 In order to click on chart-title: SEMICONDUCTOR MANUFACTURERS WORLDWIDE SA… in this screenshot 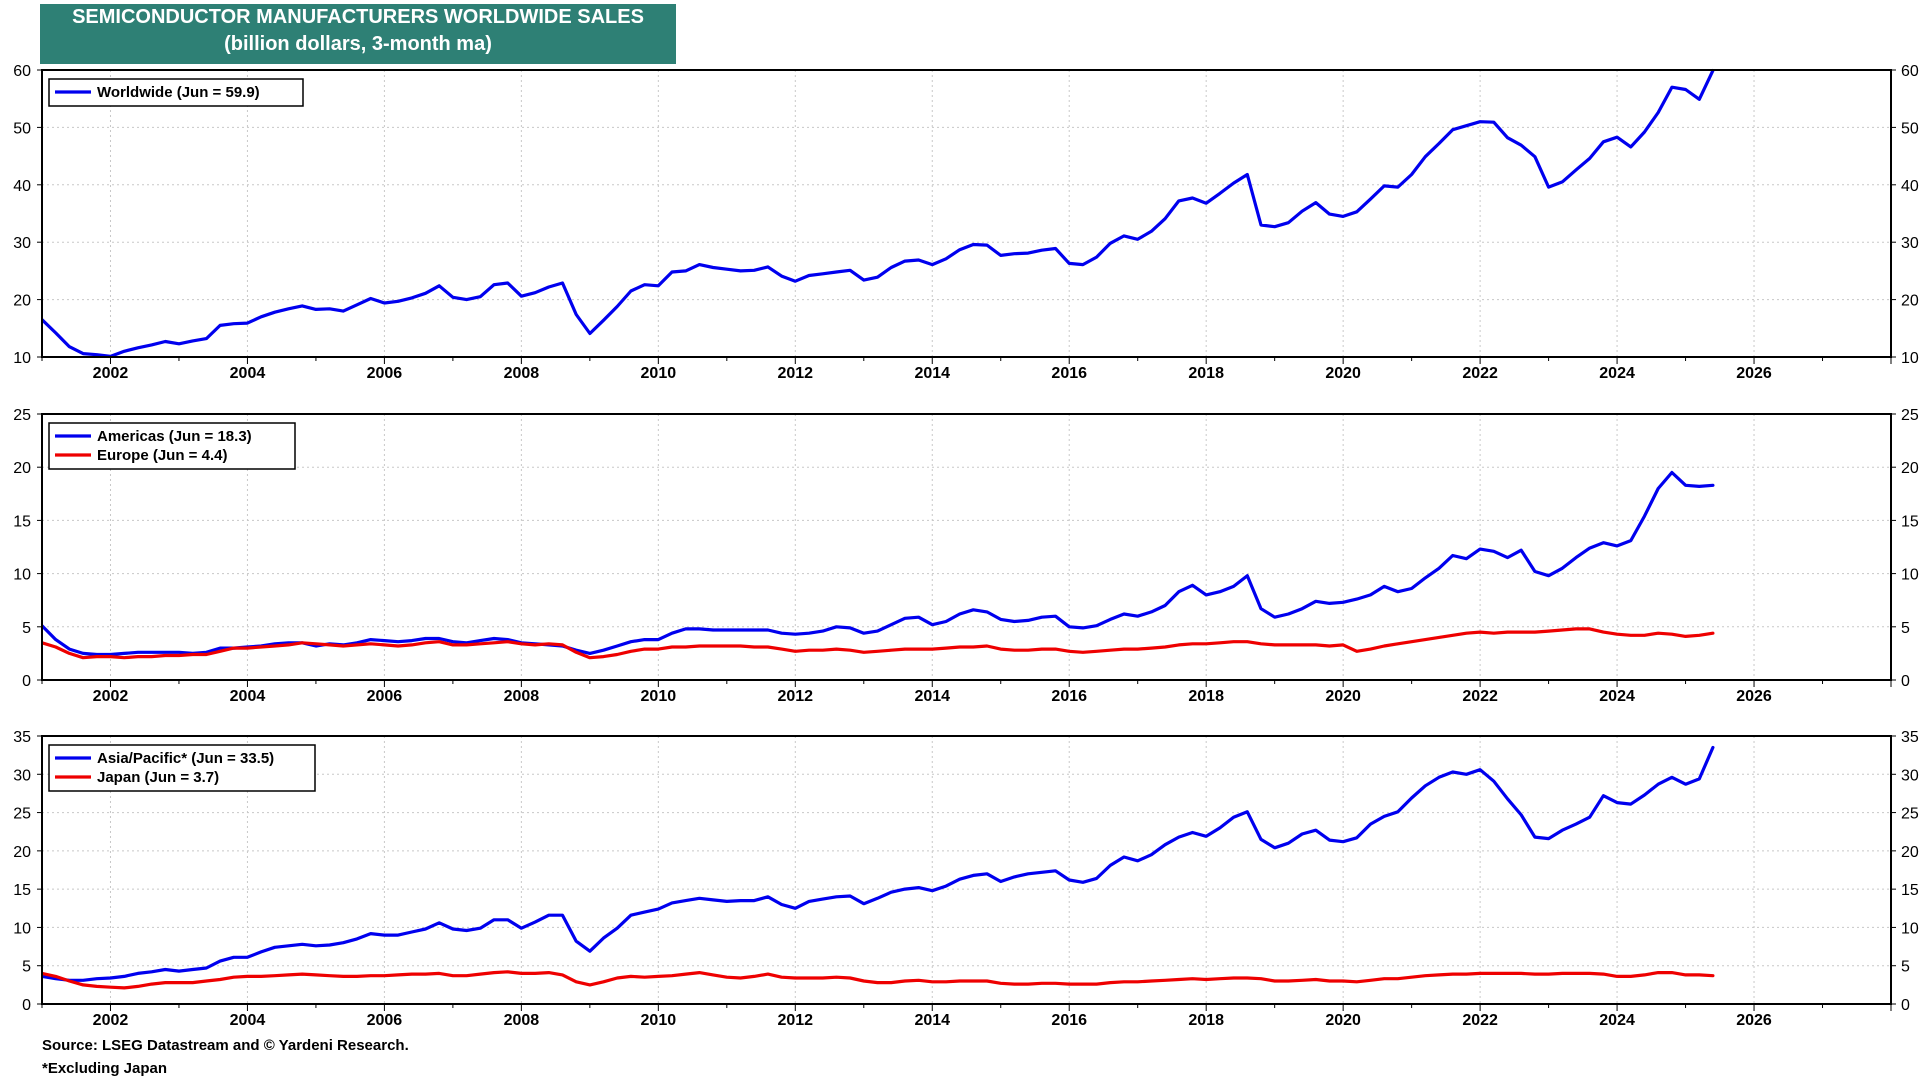, I will do `click(358, 17)`.